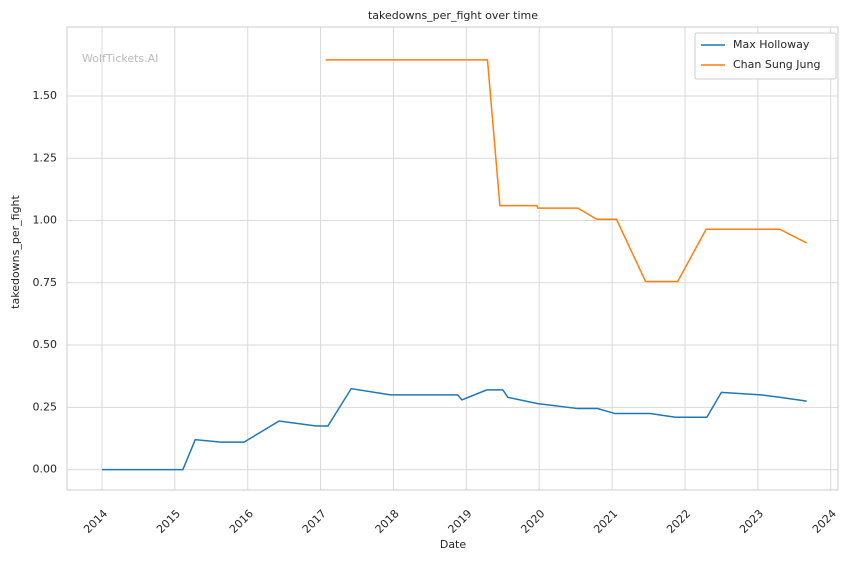 This screenshot has height=565, width=858. I want to click on y-tick-label: 0.50, so click(45, 344).